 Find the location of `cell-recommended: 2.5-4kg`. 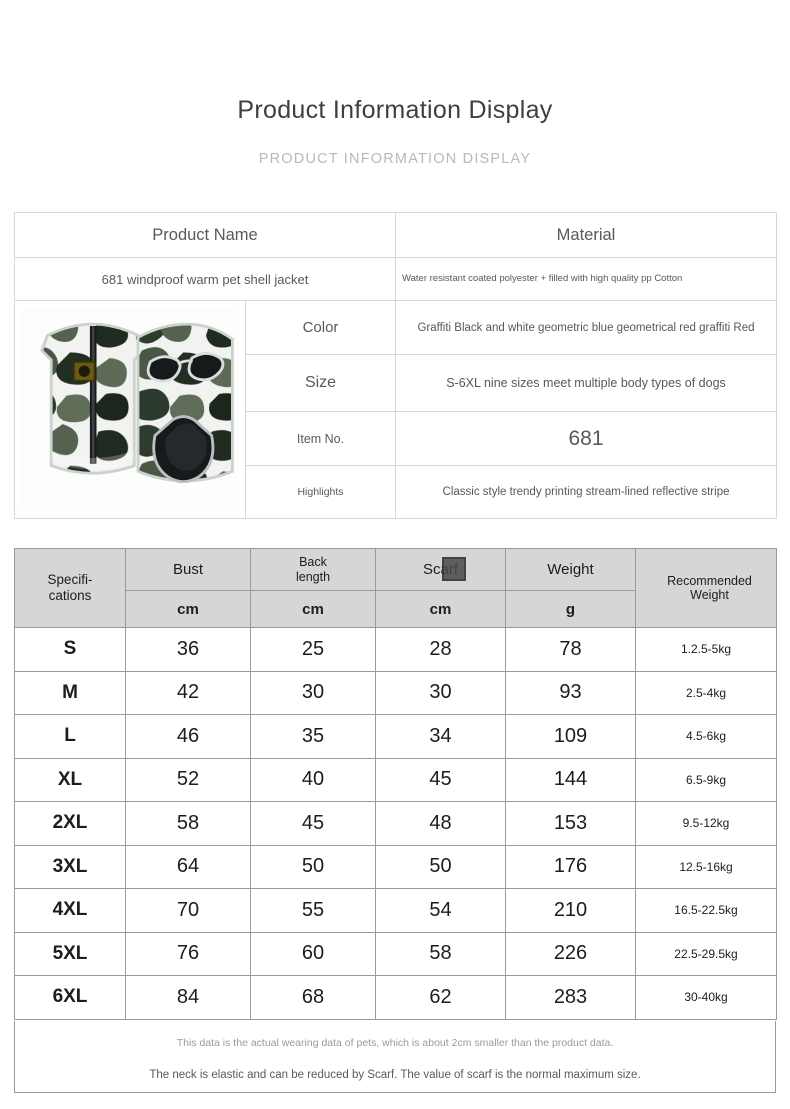

cell-recommended: 2.5-4kg is located at coordinates (706, 692).